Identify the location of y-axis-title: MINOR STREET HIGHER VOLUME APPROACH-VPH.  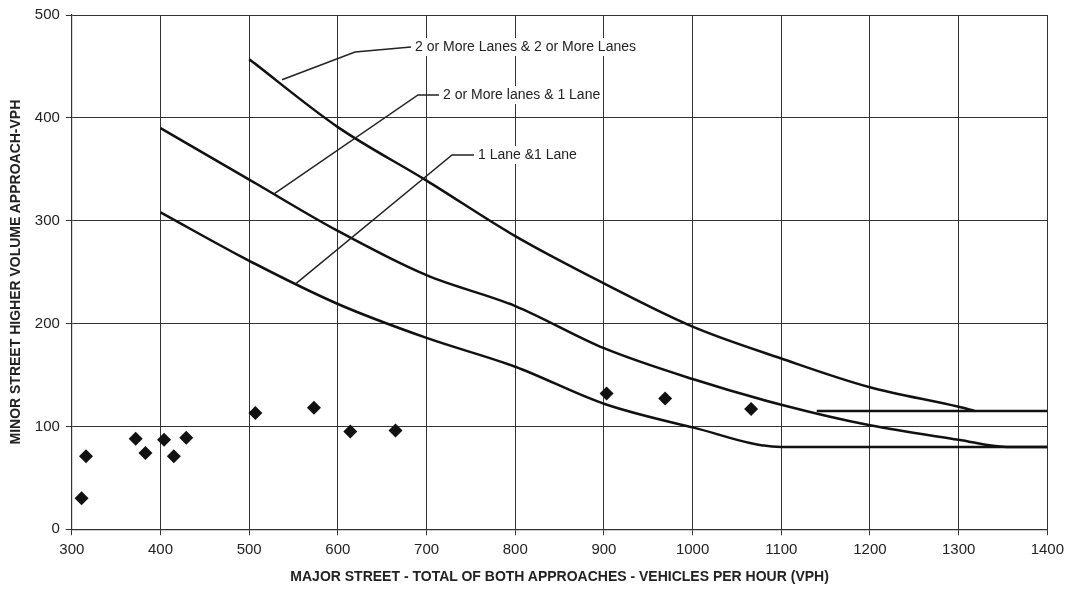
(15, 272).